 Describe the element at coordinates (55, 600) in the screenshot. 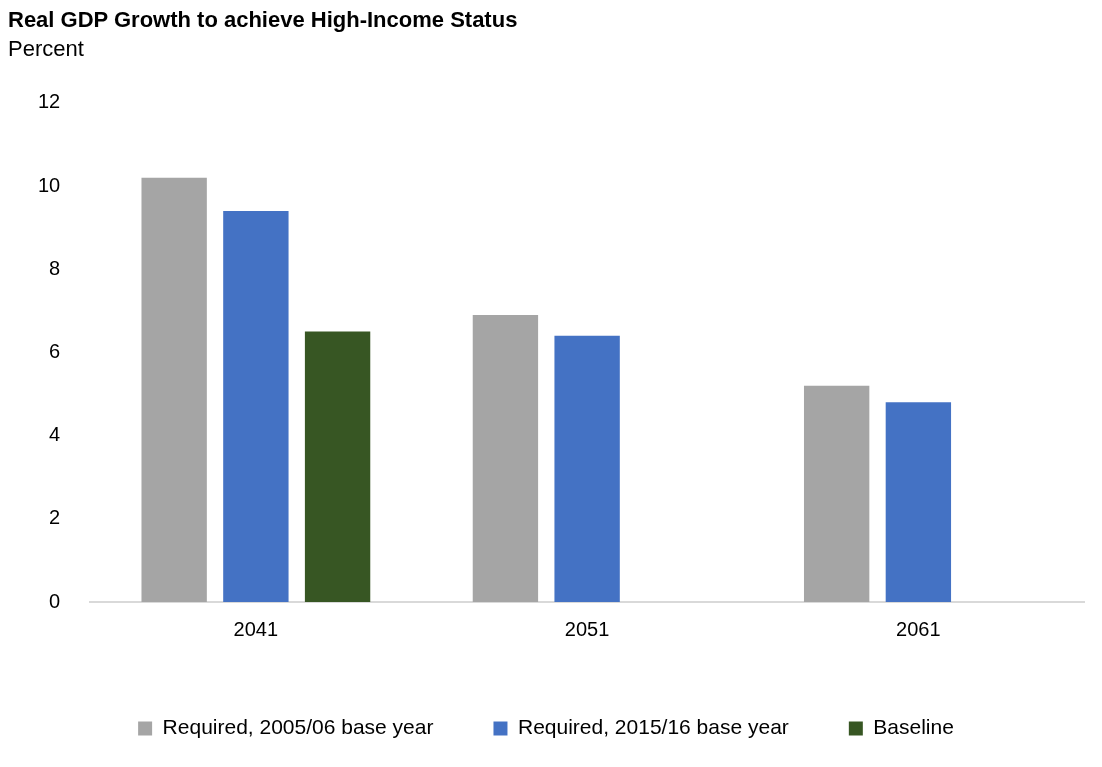

I see `y-tick-label: 0` at that location.